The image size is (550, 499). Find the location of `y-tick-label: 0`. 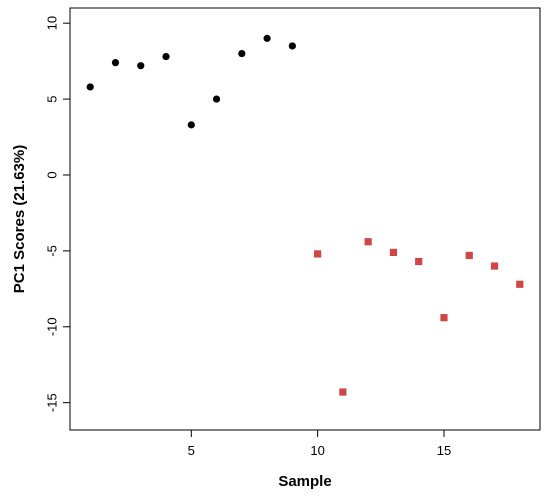

y-tick-label: 0 is located at coordinates (52, 174).